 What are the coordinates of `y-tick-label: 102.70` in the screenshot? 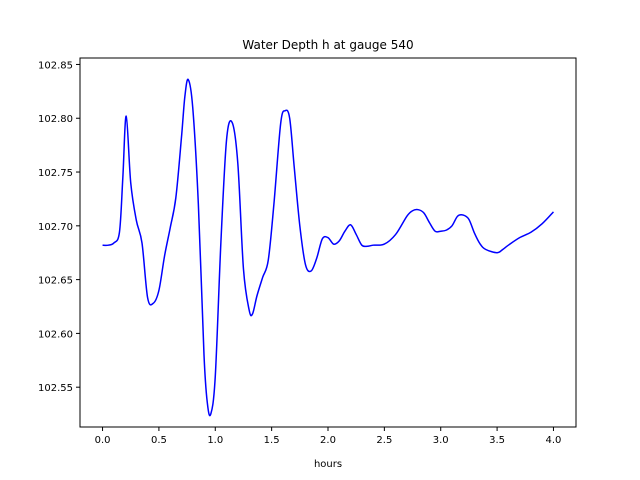 It's located at (55, 227).